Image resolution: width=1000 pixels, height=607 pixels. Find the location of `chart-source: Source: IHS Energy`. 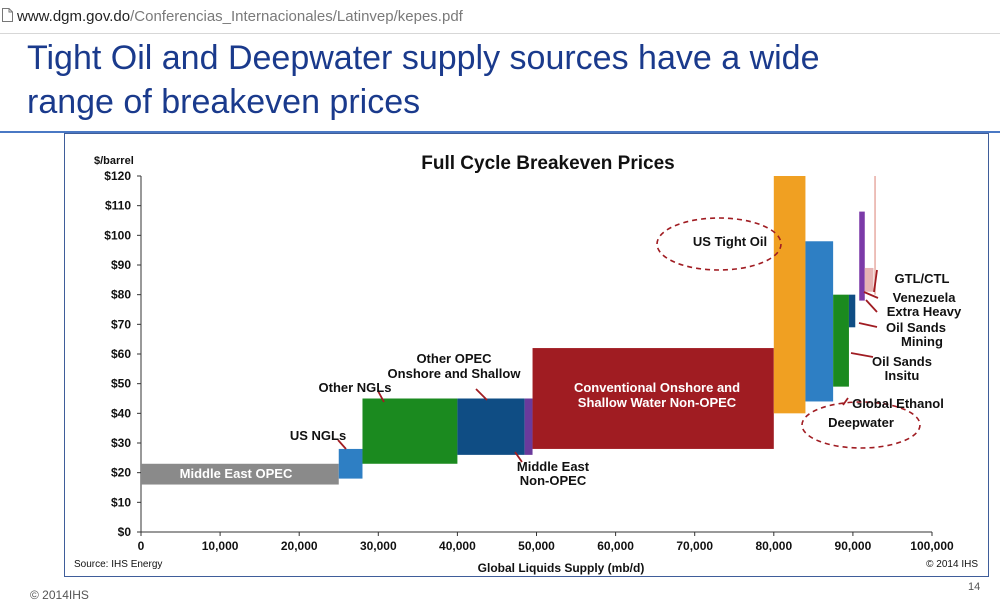

chart-source: Source: IHS Energy is located at coordinates (118, 564).